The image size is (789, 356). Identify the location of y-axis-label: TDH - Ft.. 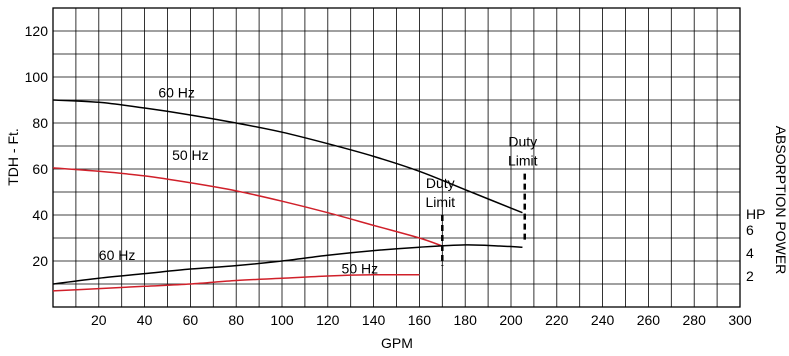
(13, 157).